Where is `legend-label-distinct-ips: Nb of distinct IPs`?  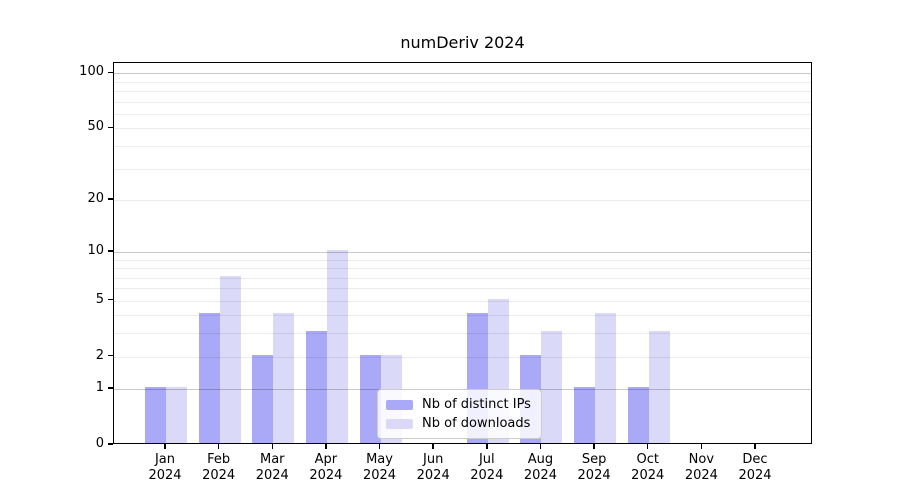 legend-label-distinct-ips: Nb of distinct IPs is located at coordinates (476, 404).